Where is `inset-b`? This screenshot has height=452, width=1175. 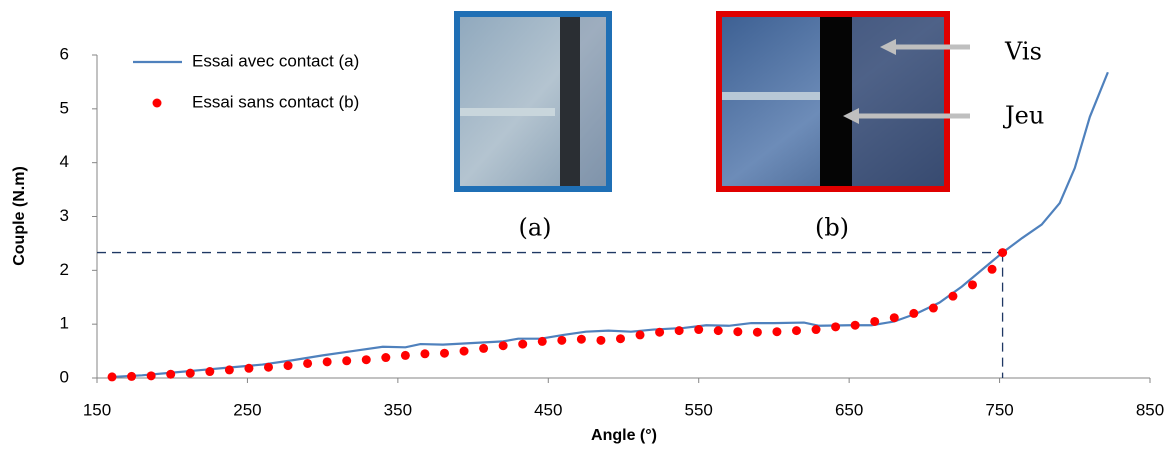 inset-b is located at coordinates (833, 101).